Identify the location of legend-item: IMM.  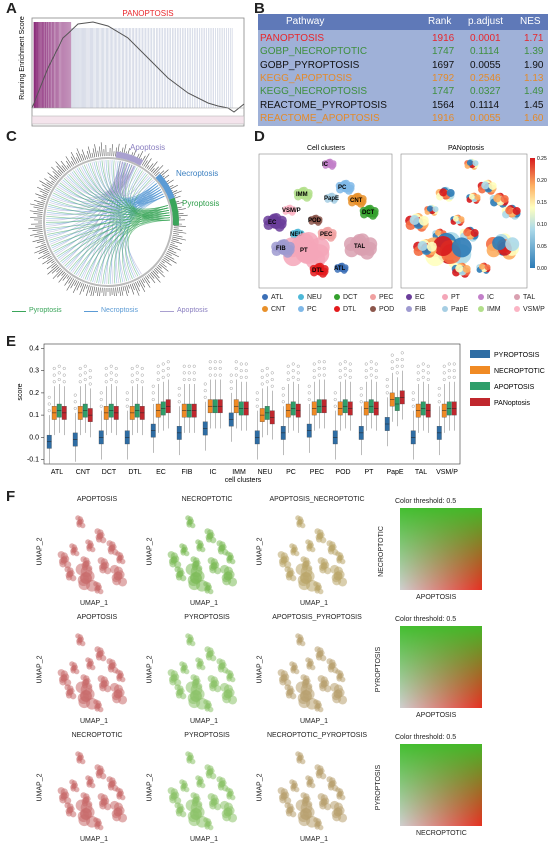
(489, 309).